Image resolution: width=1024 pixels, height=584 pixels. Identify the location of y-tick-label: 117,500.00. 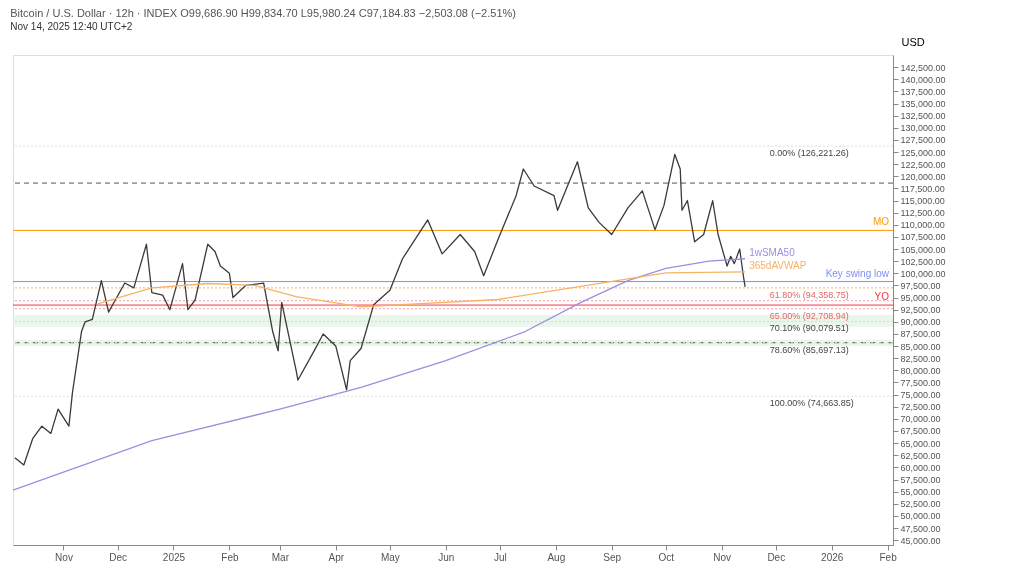
(922, 188).